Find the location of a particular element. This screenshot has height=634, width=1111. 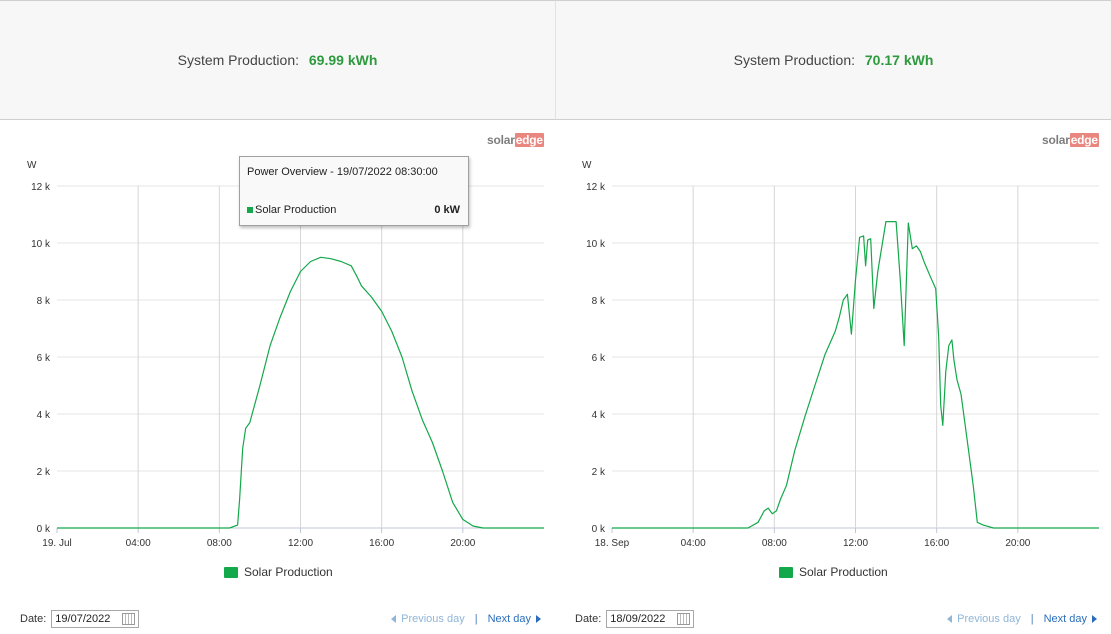

tooltip-series-label: Solar Production is located at coordinates (296, 210).